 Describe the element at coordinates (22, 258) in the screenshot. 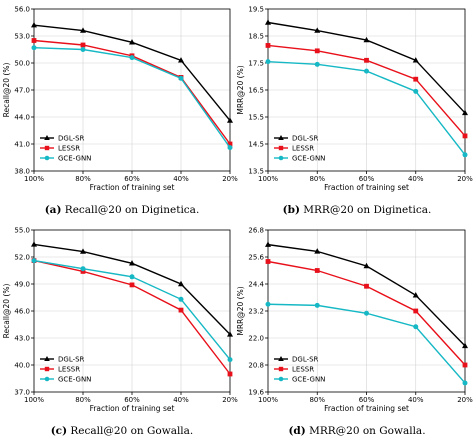

I see `y-tick-label: 52.0` at that location.